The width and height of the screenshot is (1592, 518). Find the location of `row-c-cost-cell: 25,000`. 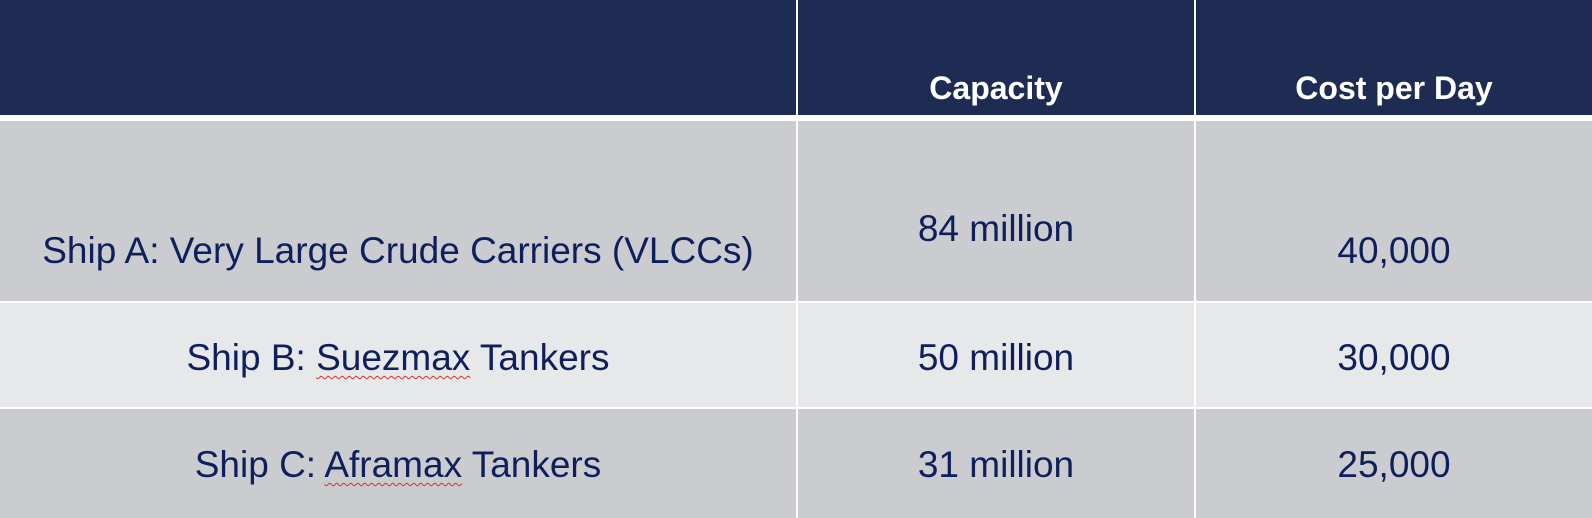

row-c-cost-cell: 25,000 is located at coordinates (1394, 463).